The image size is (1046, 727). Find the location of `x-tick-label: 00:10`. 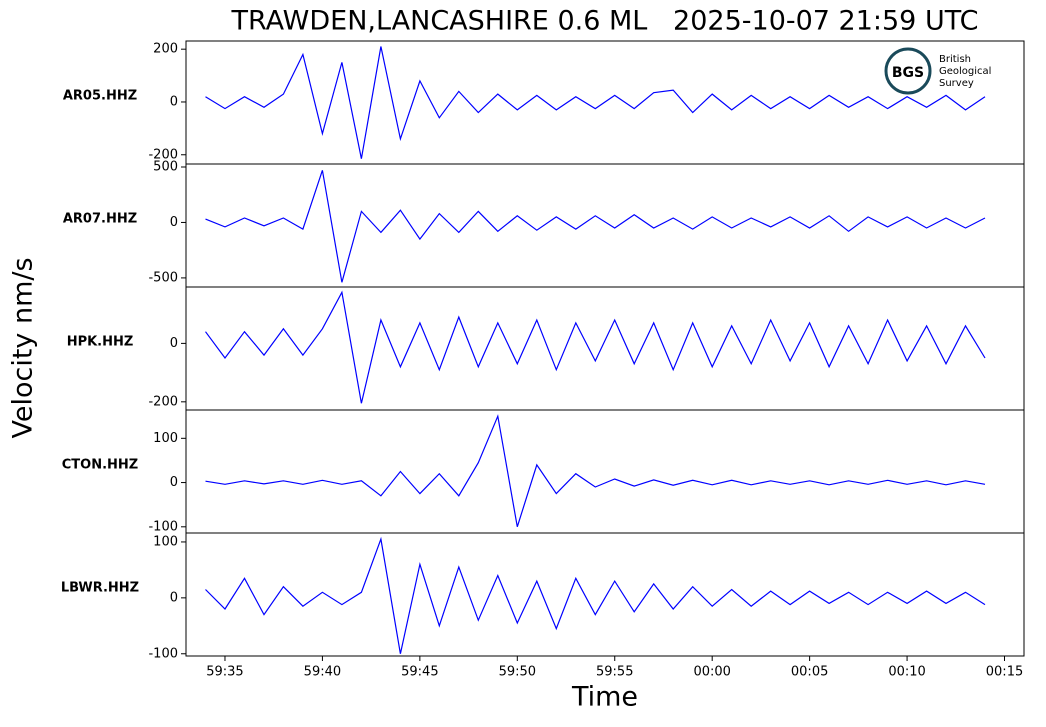

x-tick-label: 00:10 is located at coordinates (906, 672).